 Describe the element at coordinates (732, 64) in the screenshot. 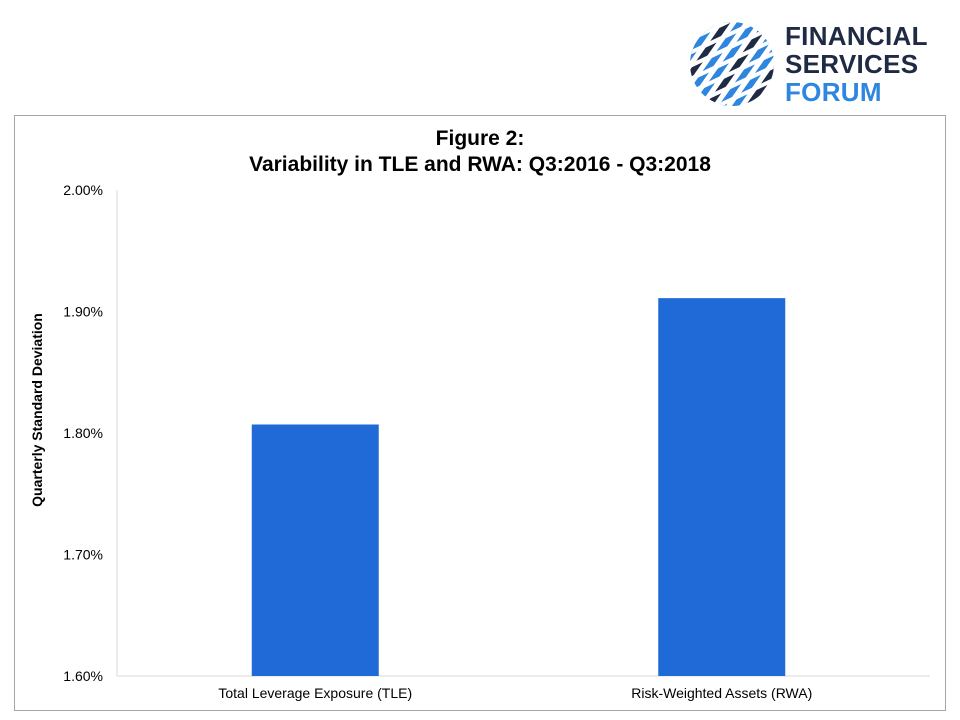

I see `globe-logo-icon` at that location.